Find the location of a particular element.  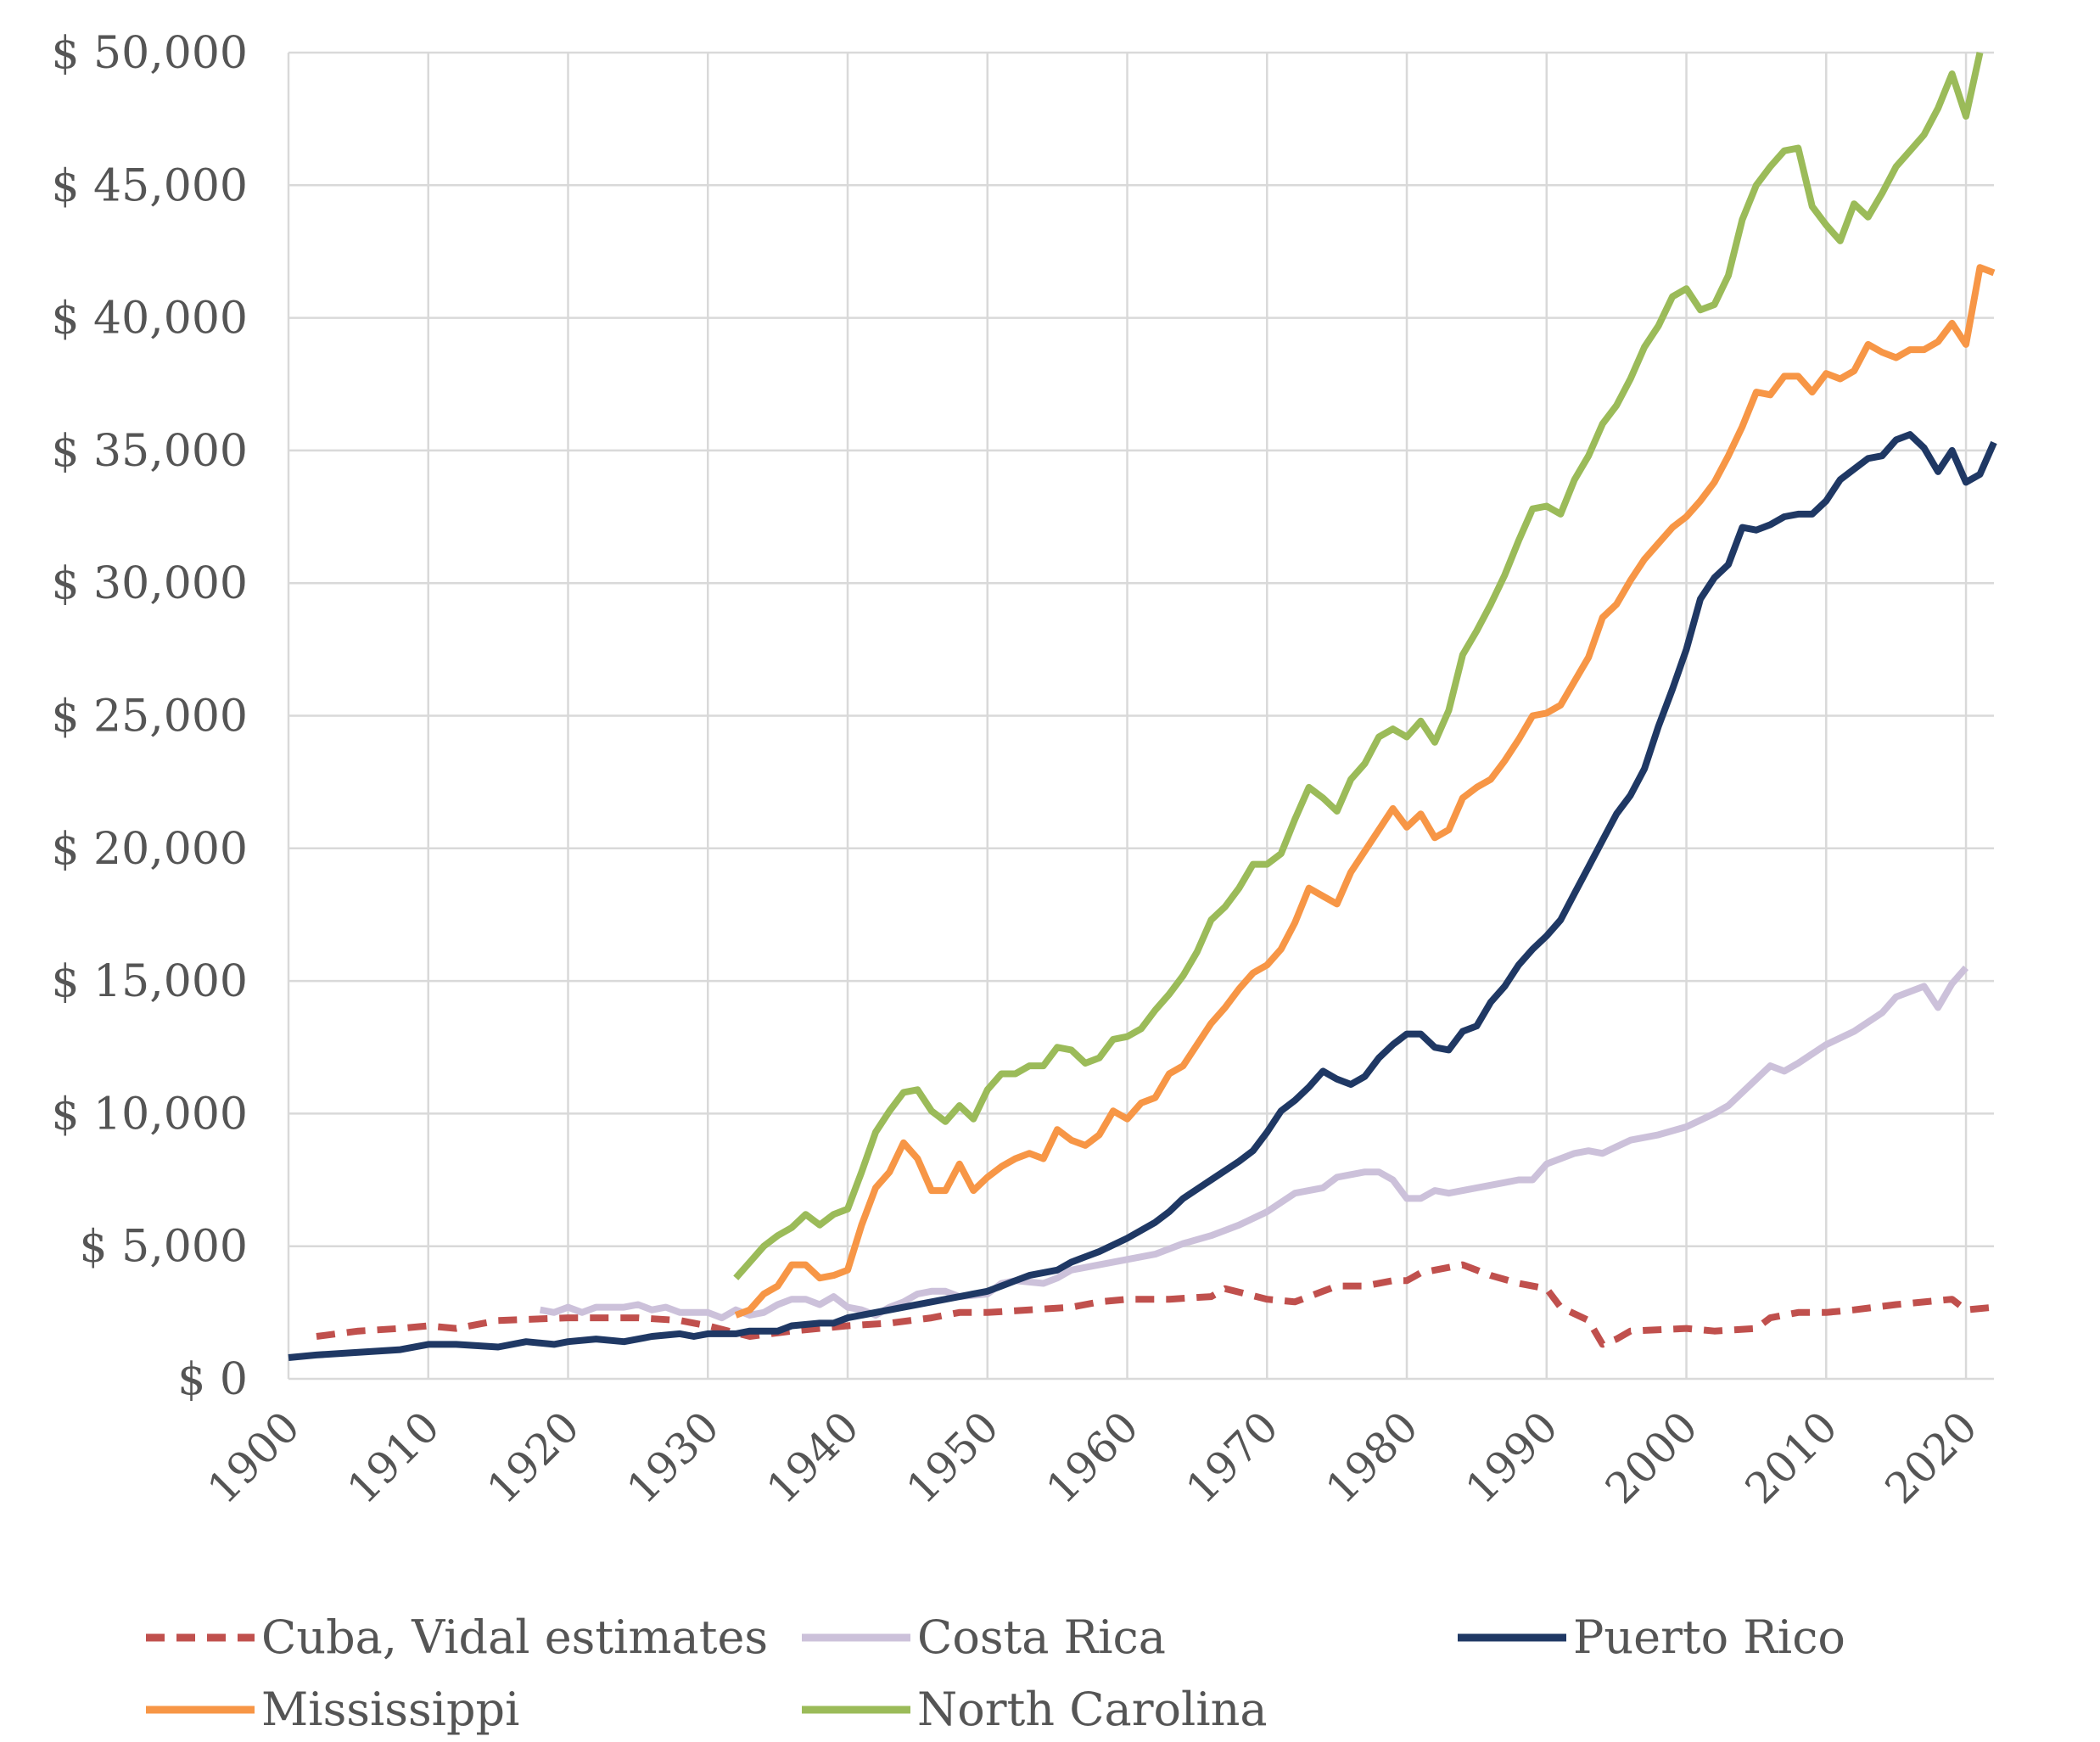

x-tick-label: 1970 is located at coordinates (1232, 1457).